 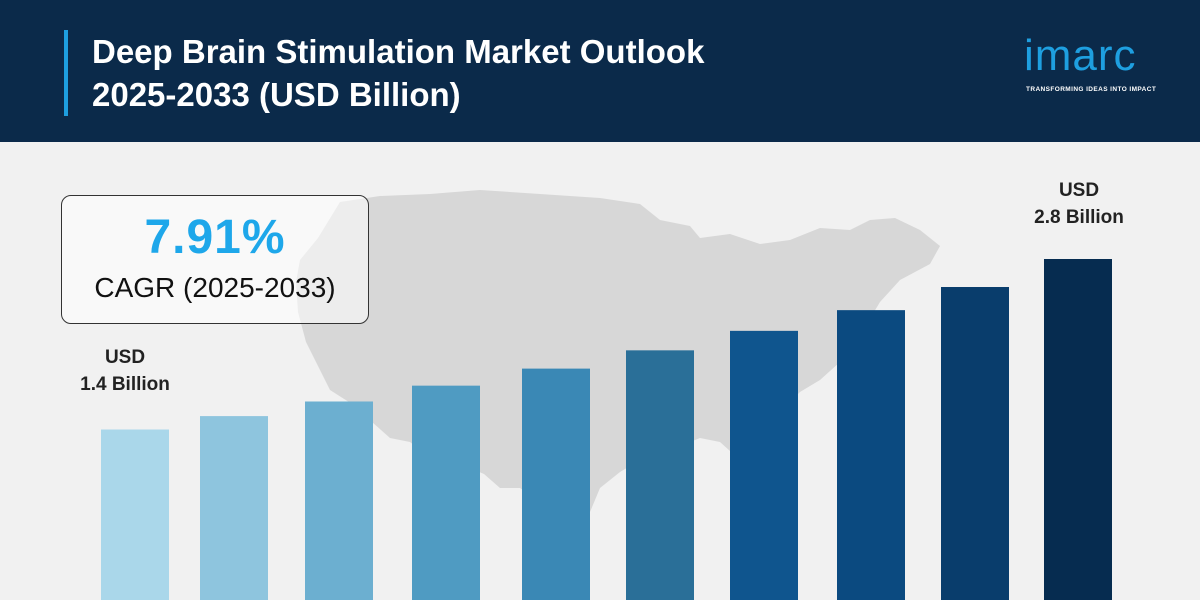 I want to click on logo-tagline: TRANSFORMING IDEAS INTO IMPACT, so click(x=1091, y=89).